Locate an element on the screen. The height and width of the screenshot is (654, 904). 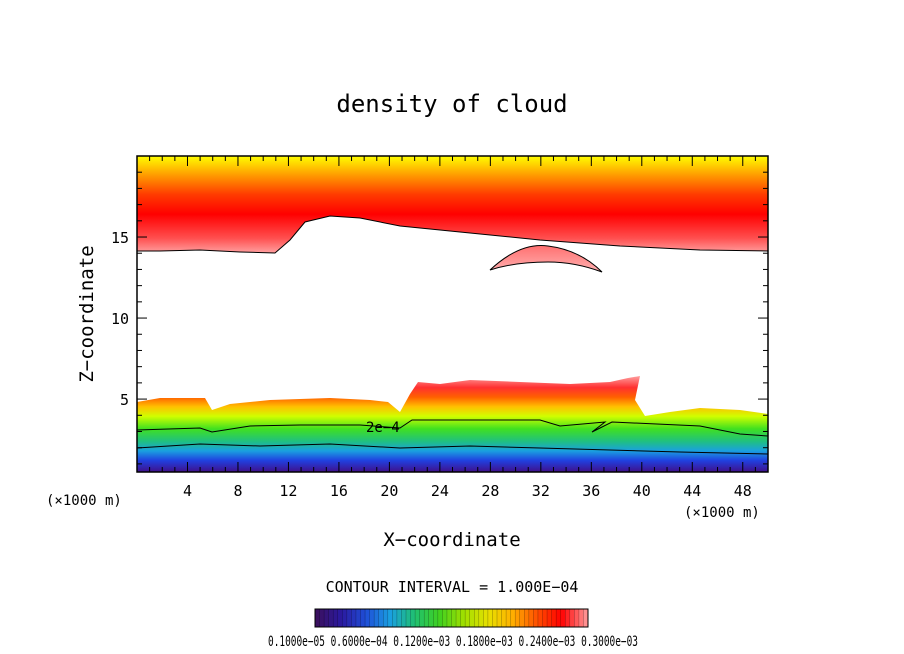
y-axis-label: Z−coordinate is located at coordinates (87, 313).